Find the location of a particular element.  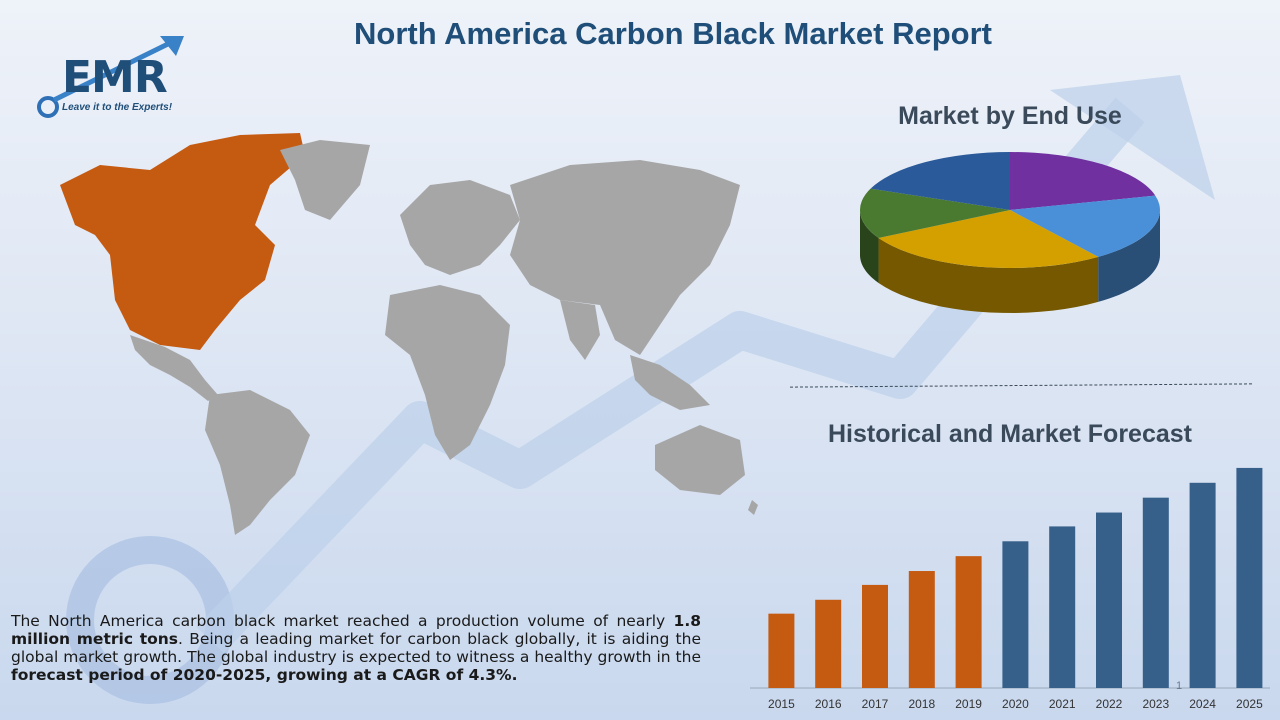

end-use-pie-chart is located at coordinates (1010, 232).